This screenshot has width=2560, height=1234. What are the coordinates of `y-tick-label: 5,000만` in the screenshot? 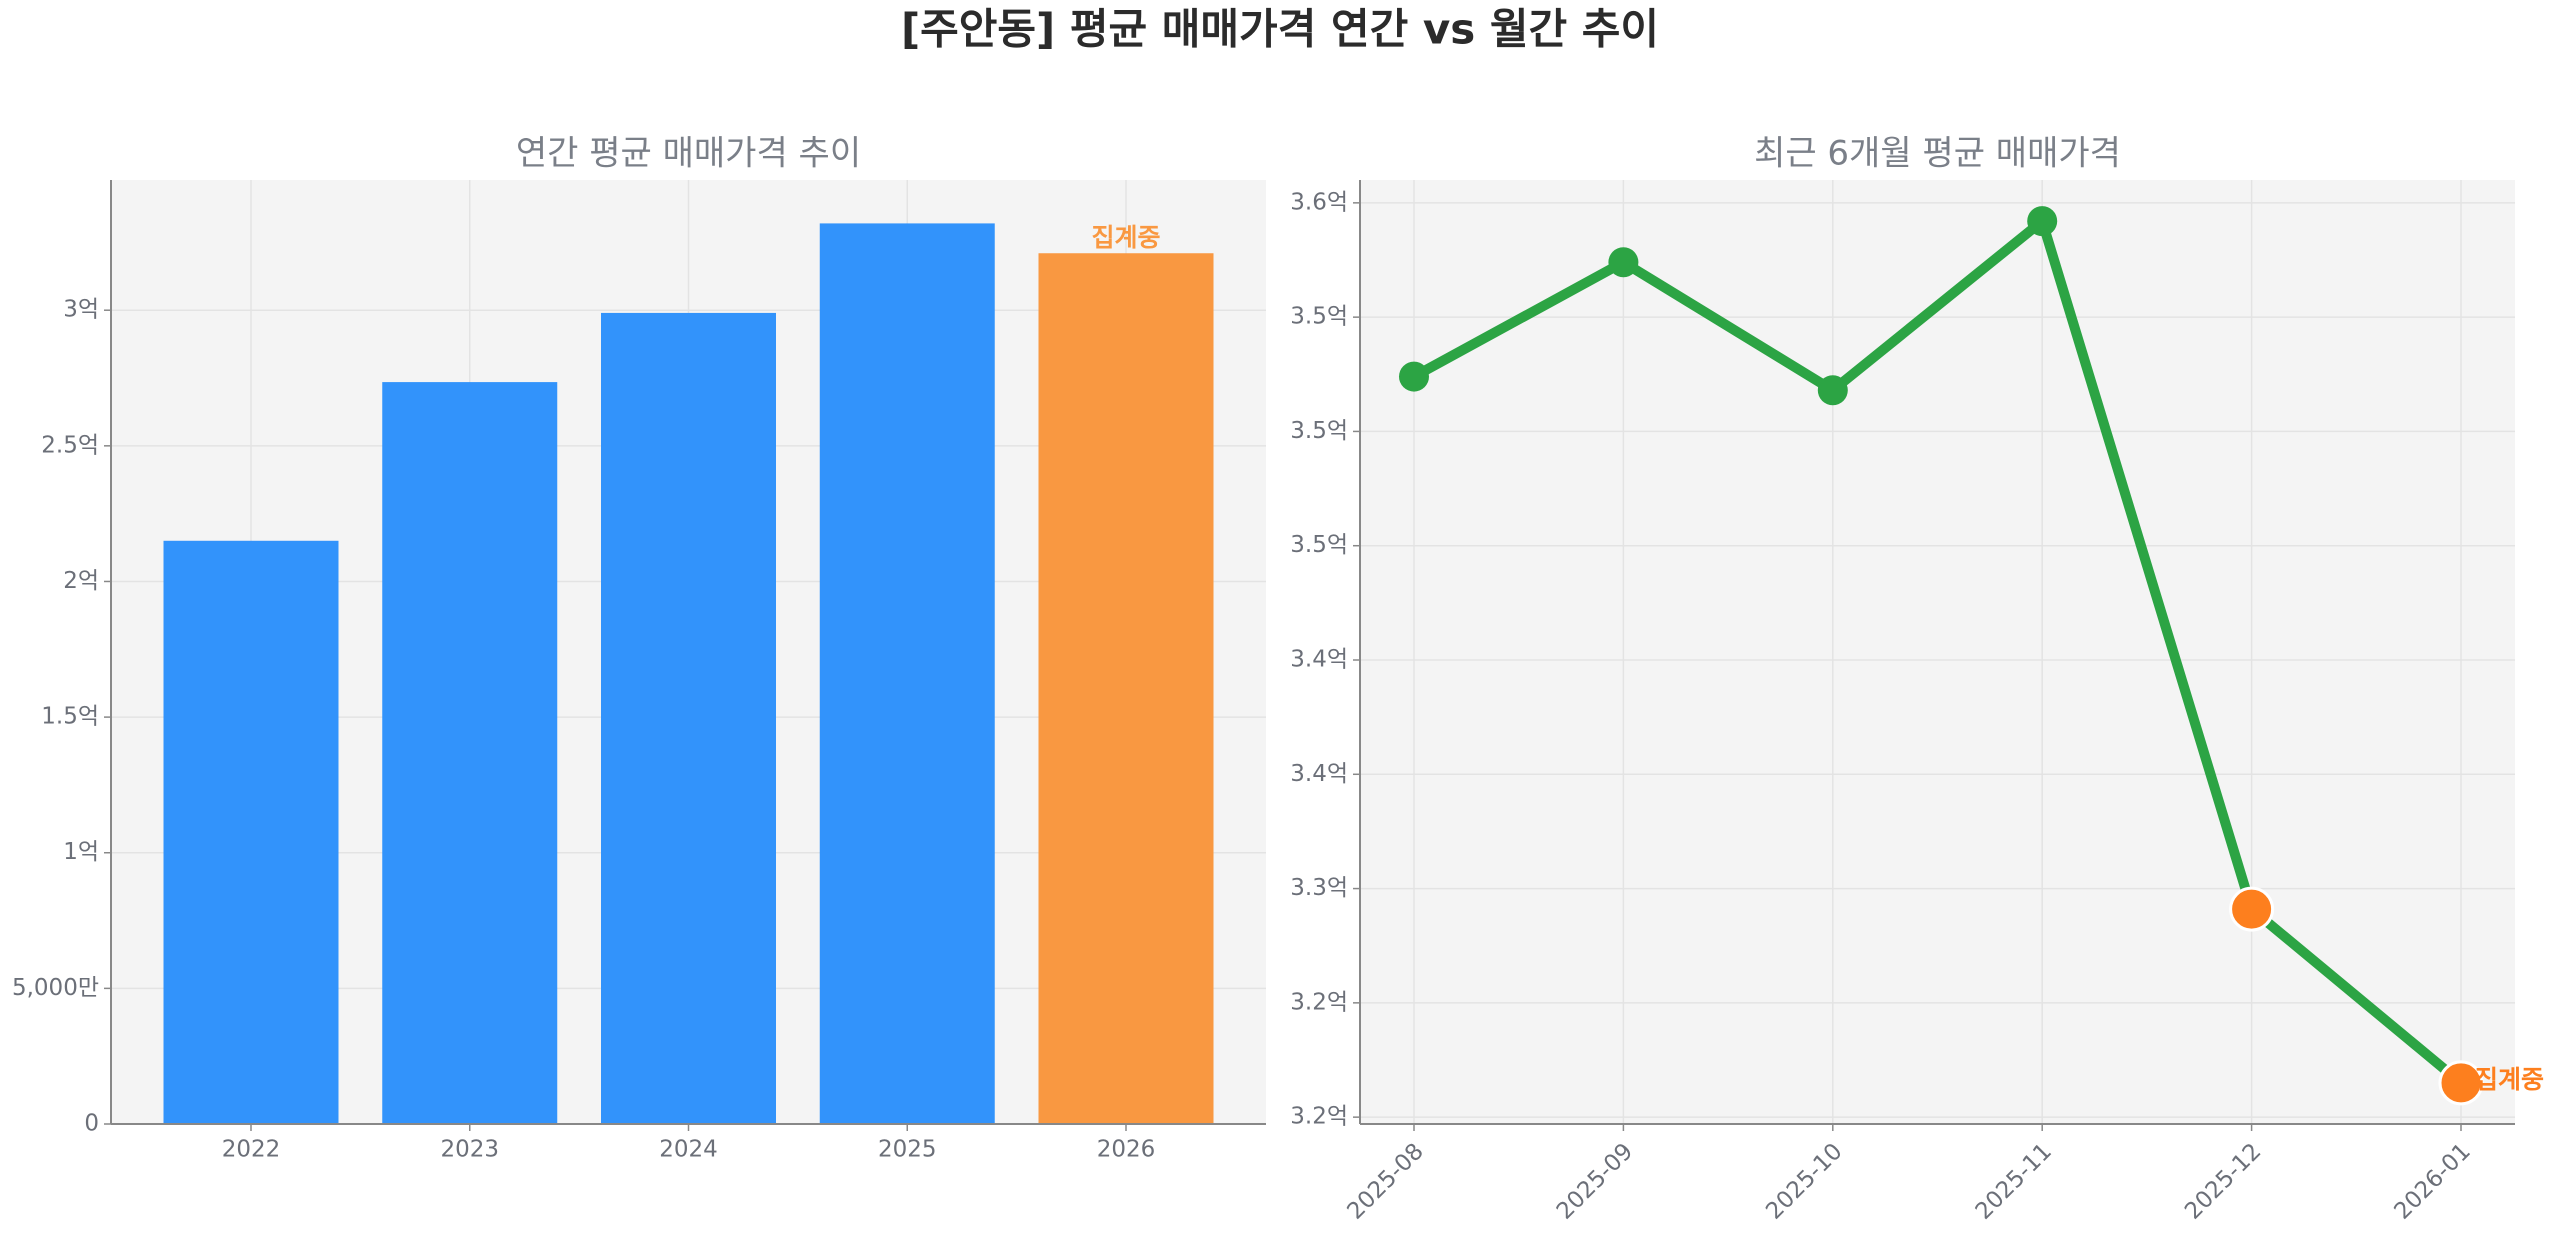 It's located at (55, 988).